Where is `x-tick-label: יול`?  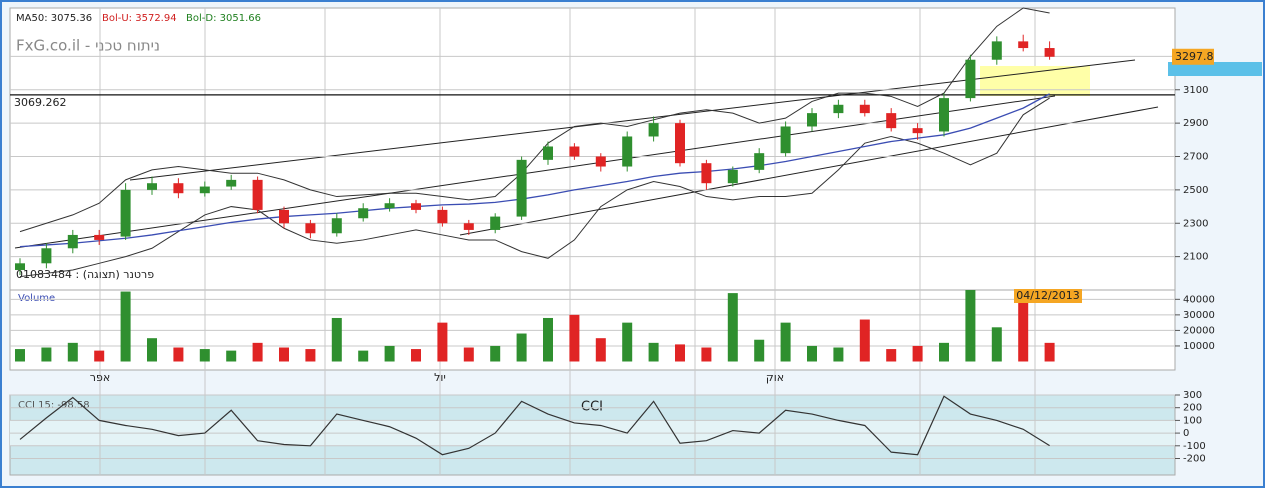 x-tick-label: יול is located at coordinates (440, 377).